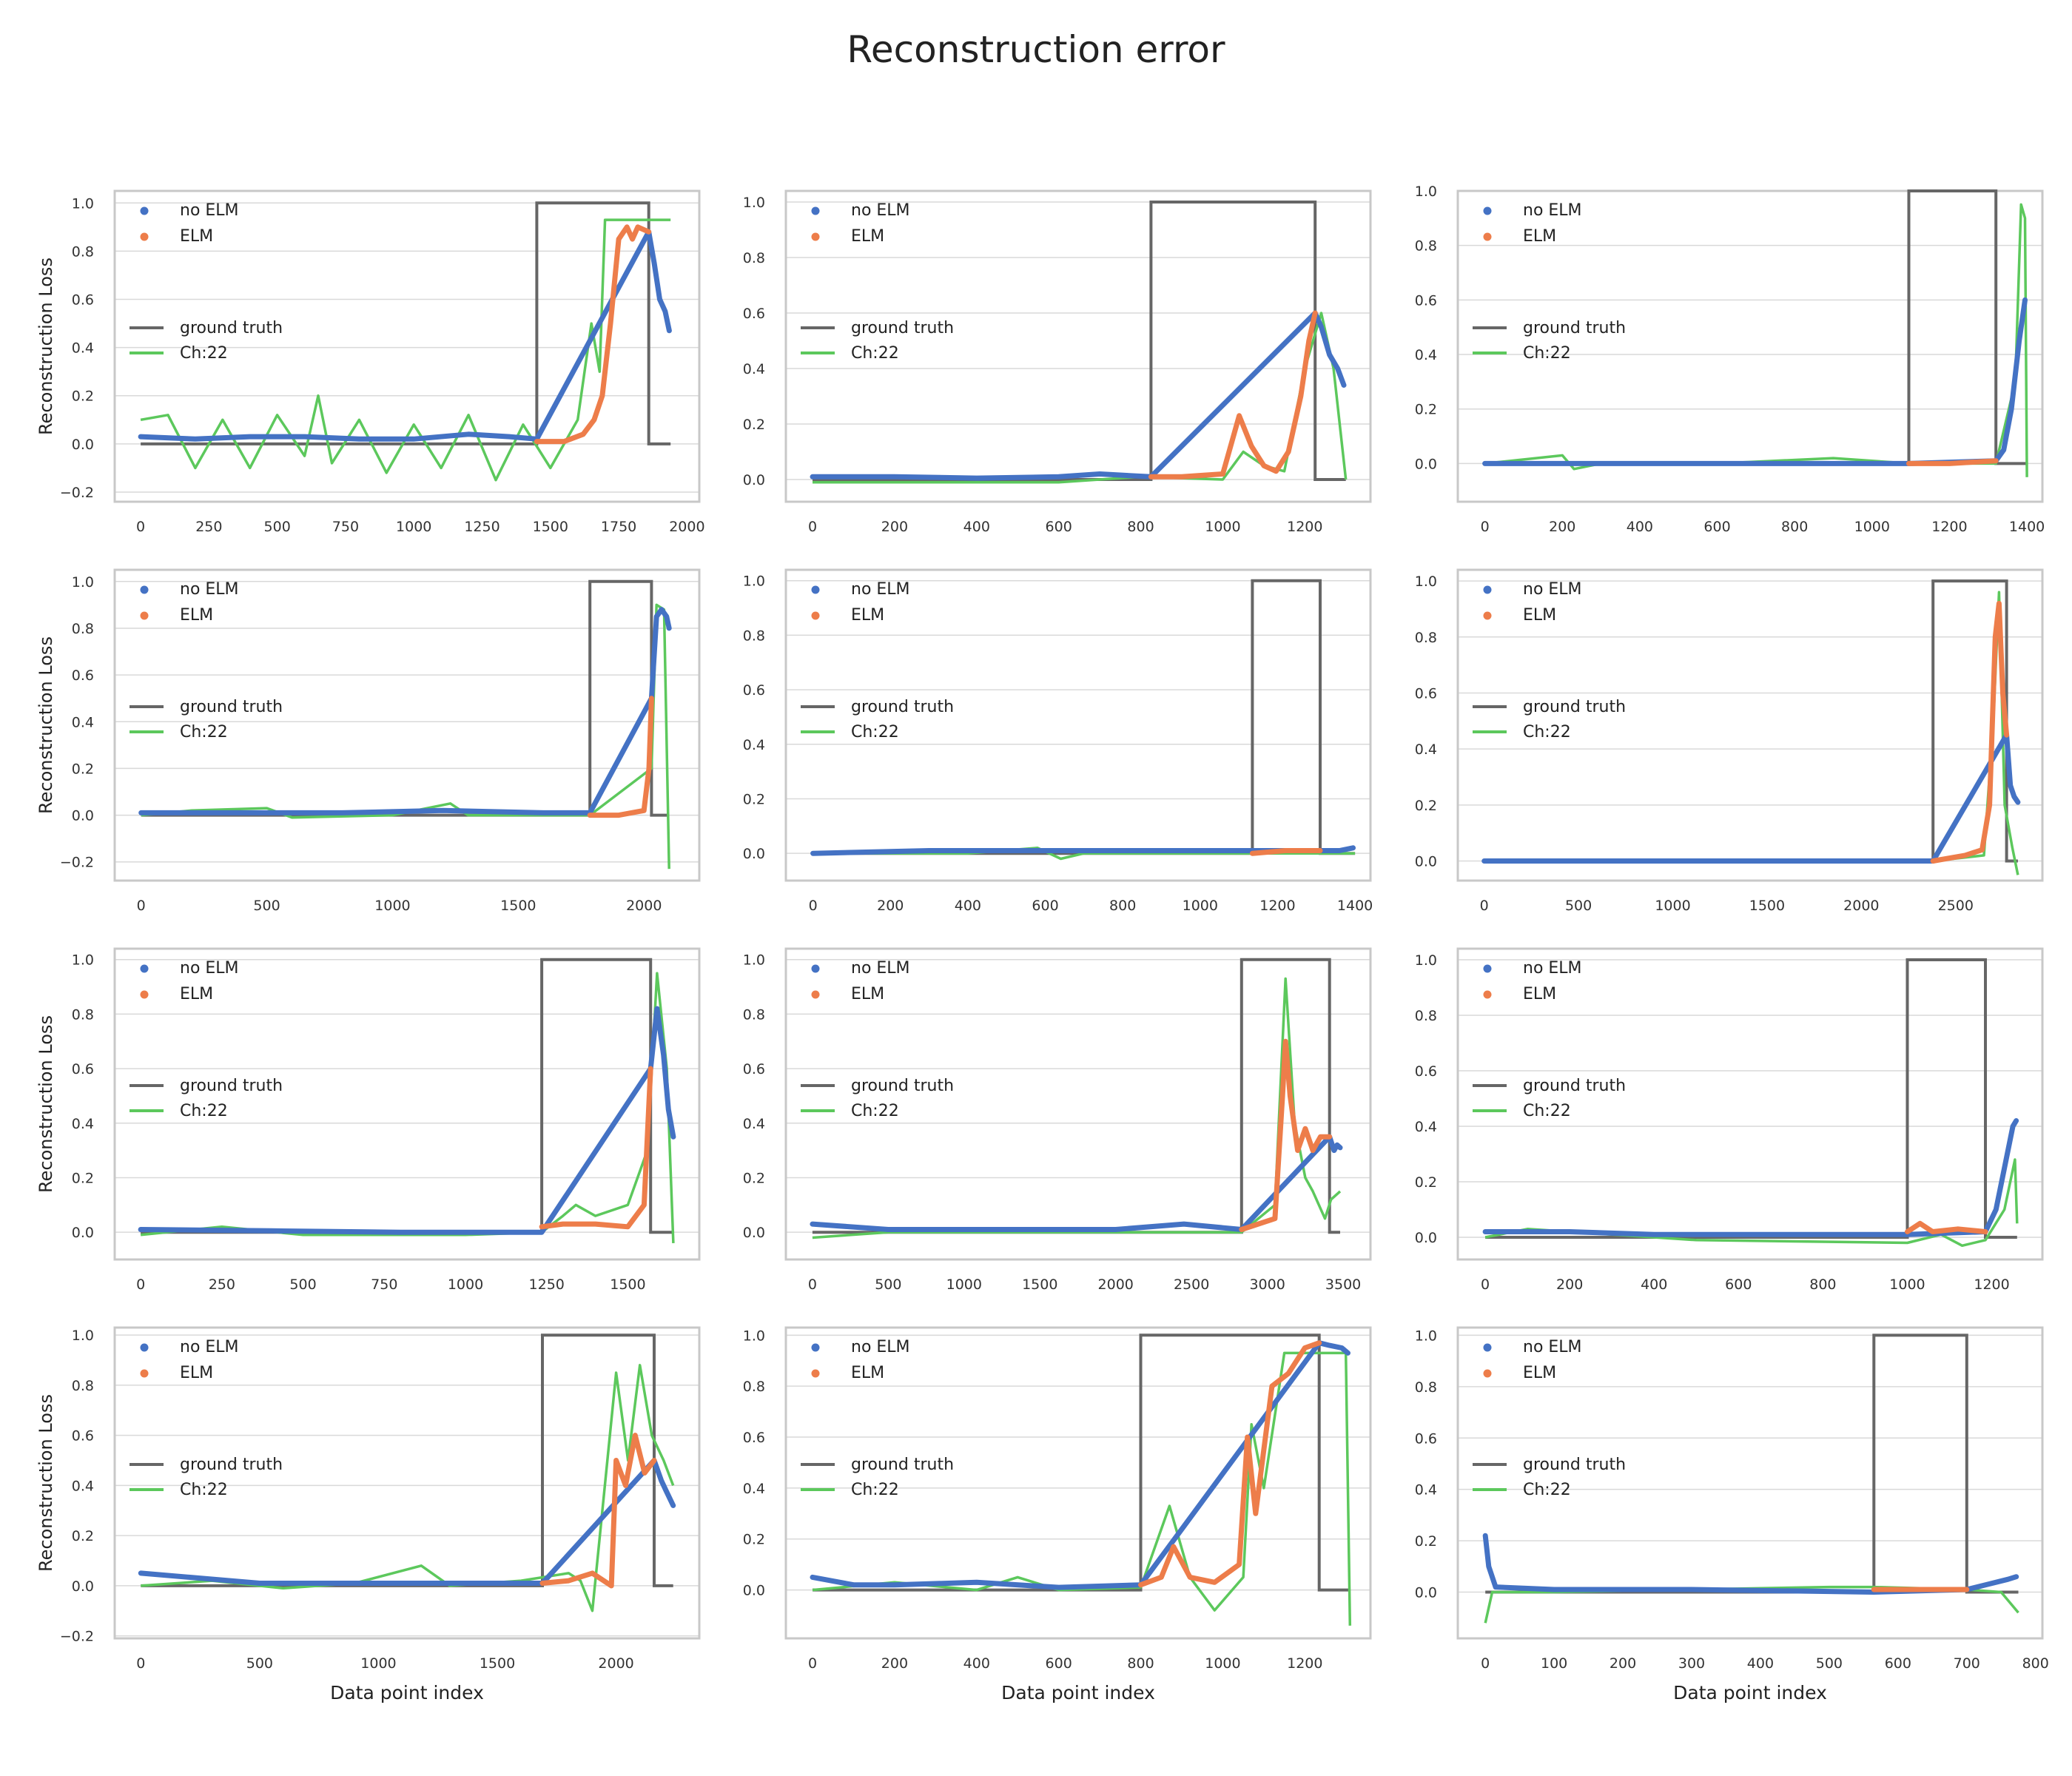  Describe the element at coordinates (384, 1284) in the screenshot. I see `x-tick-label: 750` at that location.